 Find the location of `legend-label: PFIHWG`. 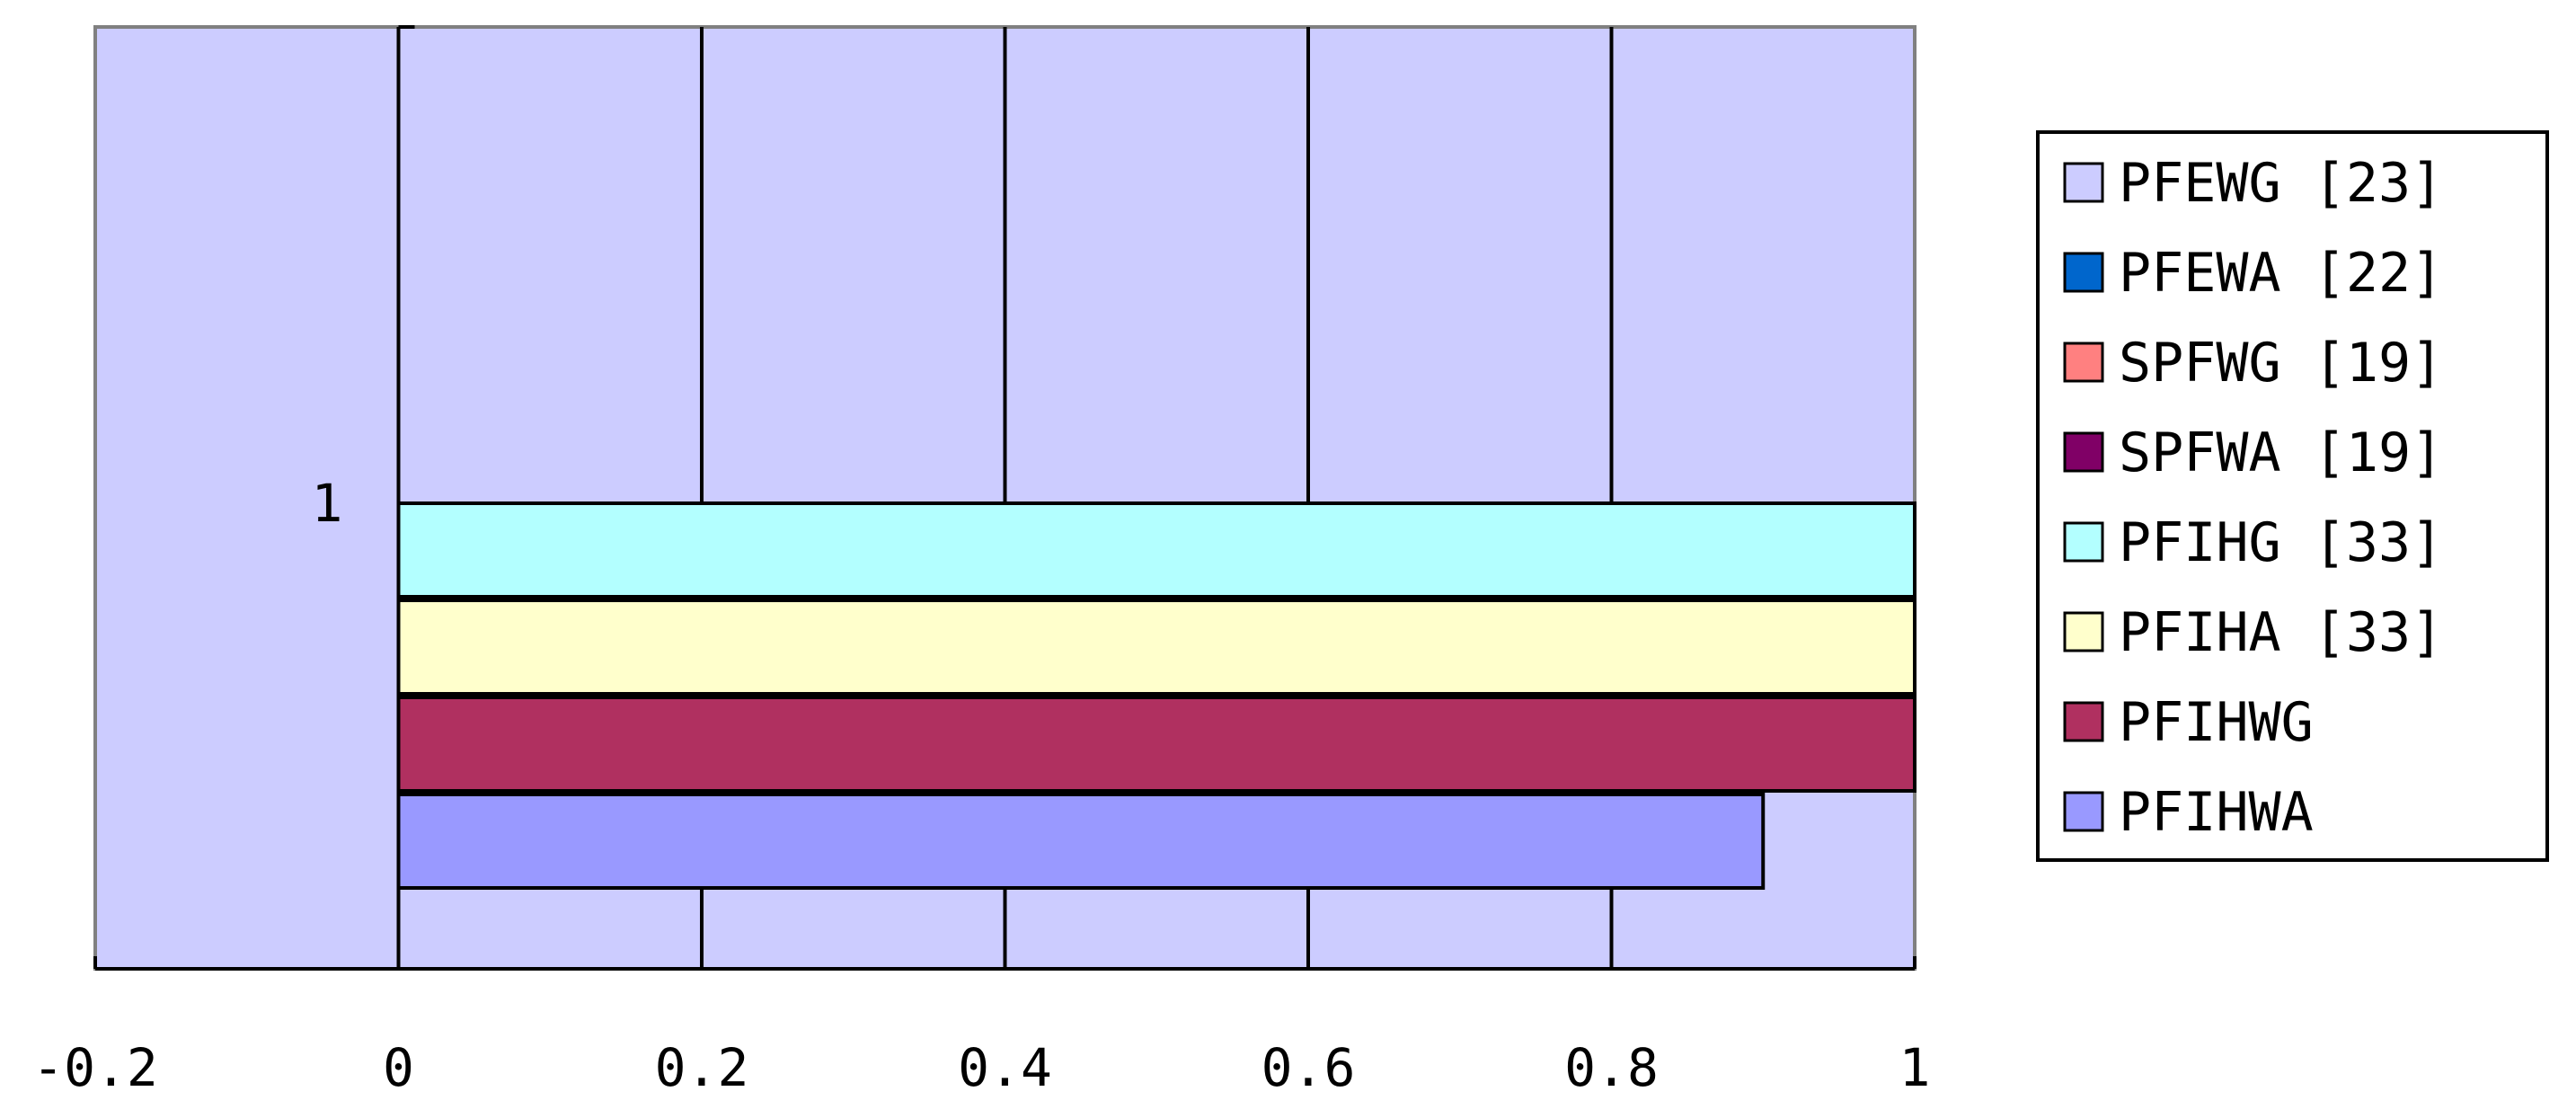

legend-label: PFIHWG is located at coordinates (2216, 722).